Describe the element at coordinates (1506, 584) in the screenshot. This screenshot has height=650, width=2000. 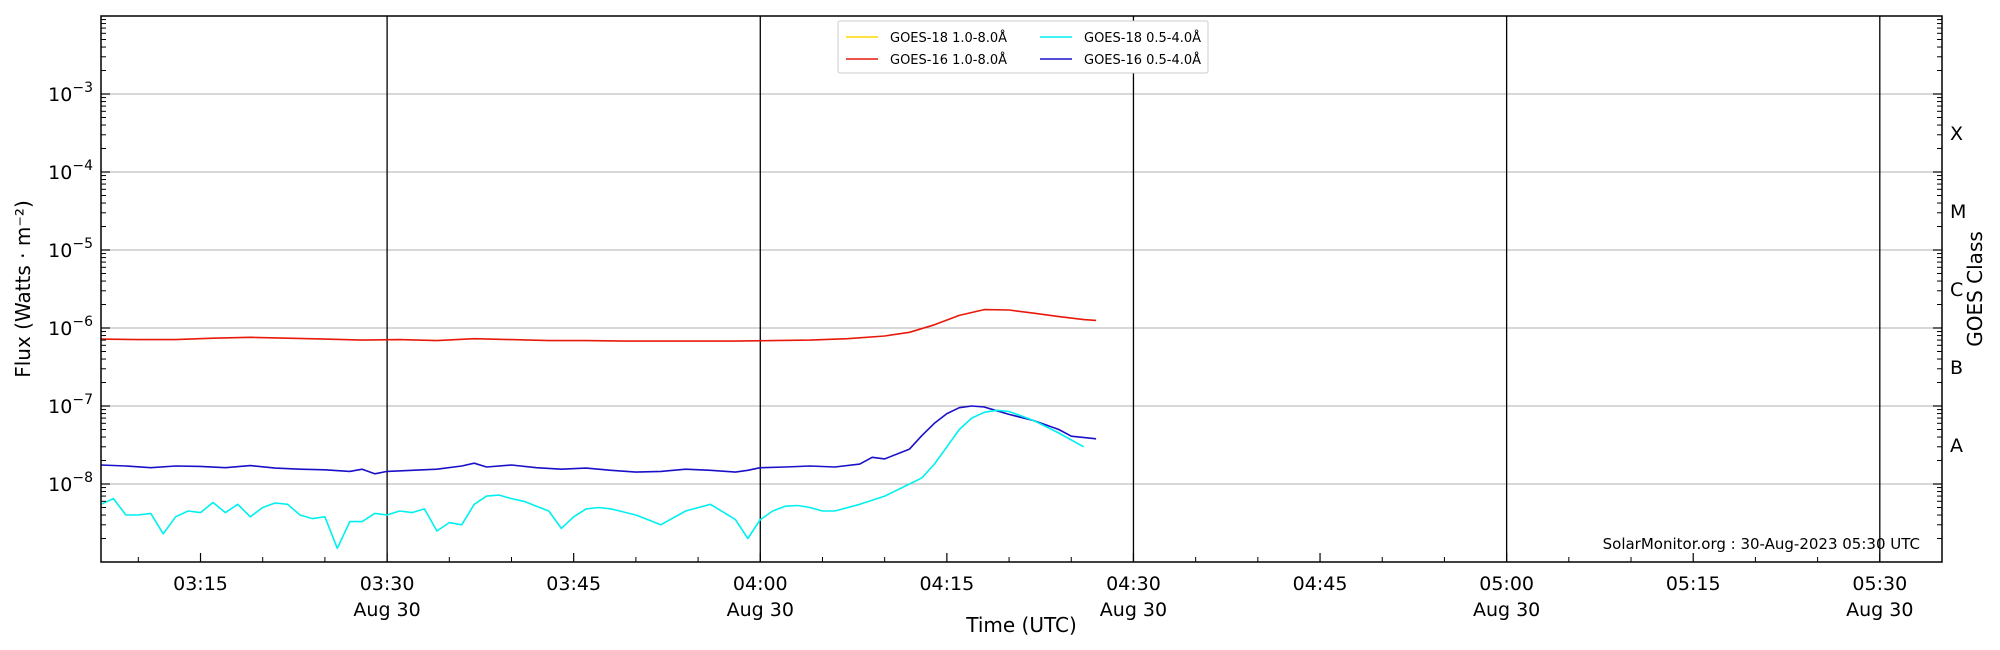
I see `x-tick-label: 05:00` at that location.